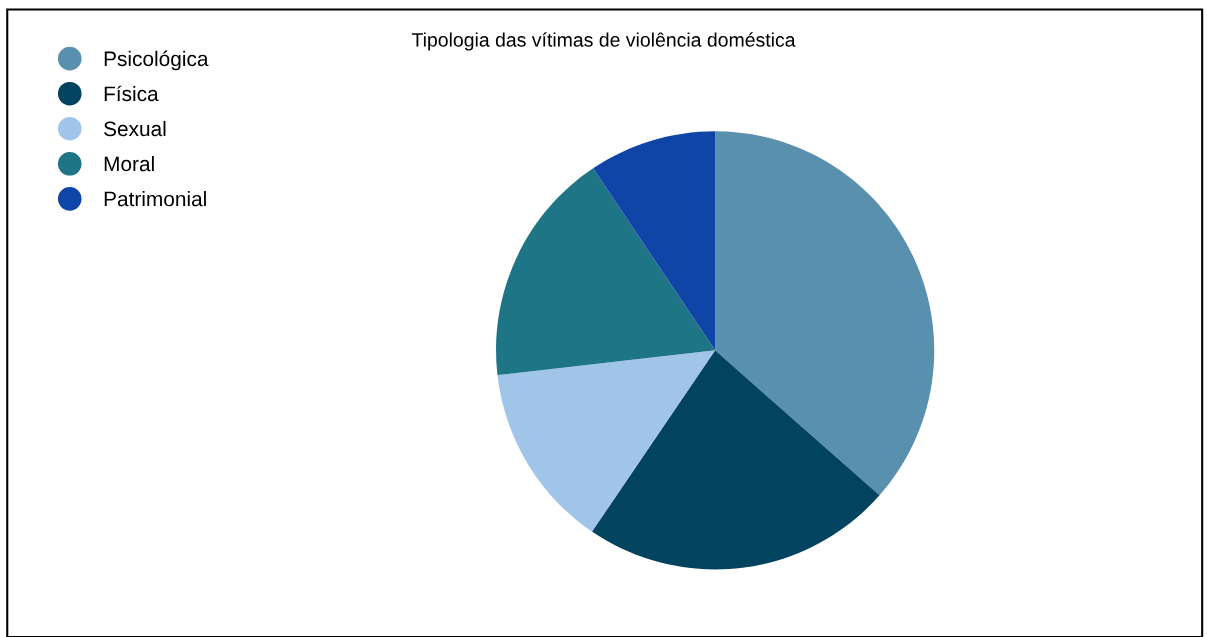 The image size is (1207, 637). Describe the element at coordinates (603, 41) in the screenshot. I see `chart-title: Tipologia das vítimas de violência doméstica` at that location.